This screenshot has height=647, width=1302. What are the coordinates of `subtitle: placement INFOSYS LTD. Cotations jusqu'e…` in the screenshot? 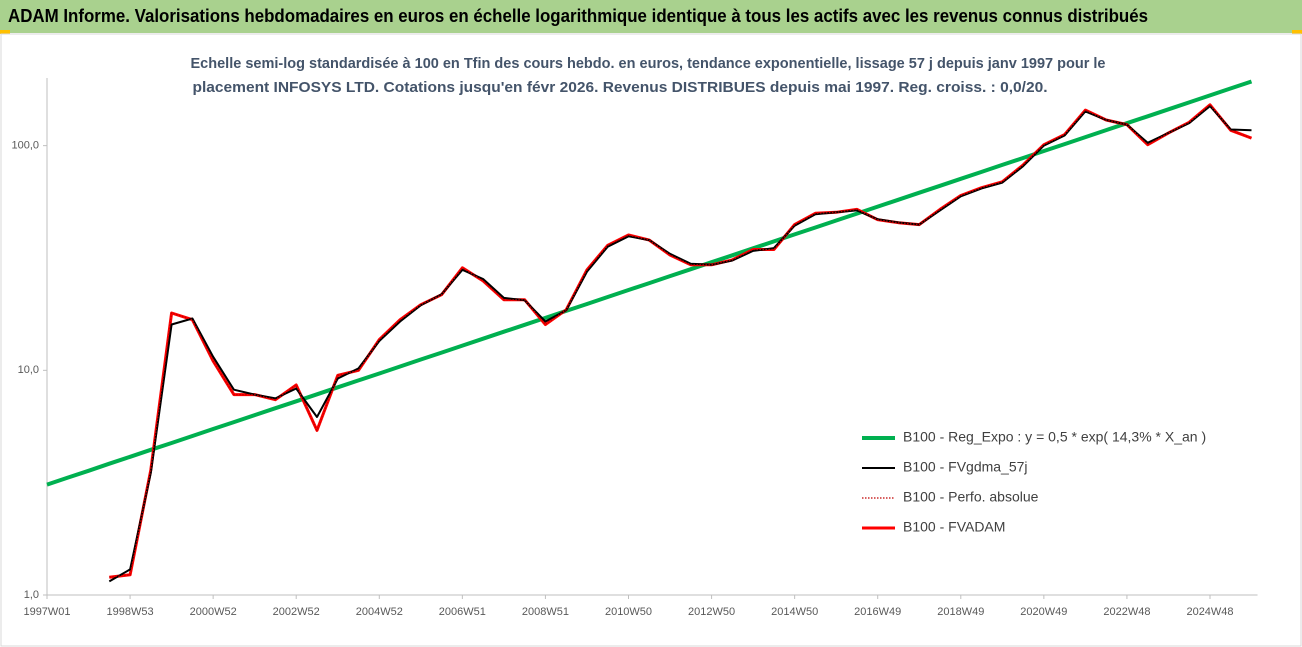 It's located at (620, 87).